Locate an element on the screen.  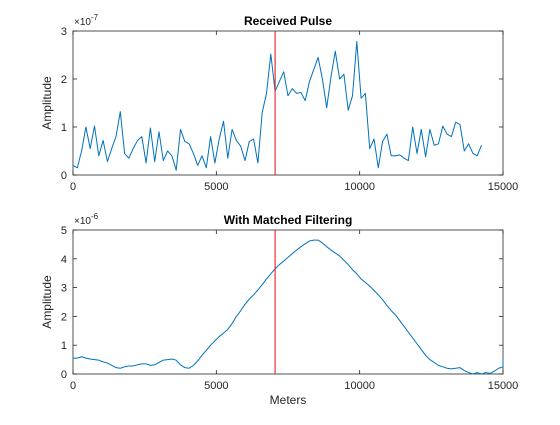
exponent-label: ×10⁻⁷ is located at coordinates (86, 20).